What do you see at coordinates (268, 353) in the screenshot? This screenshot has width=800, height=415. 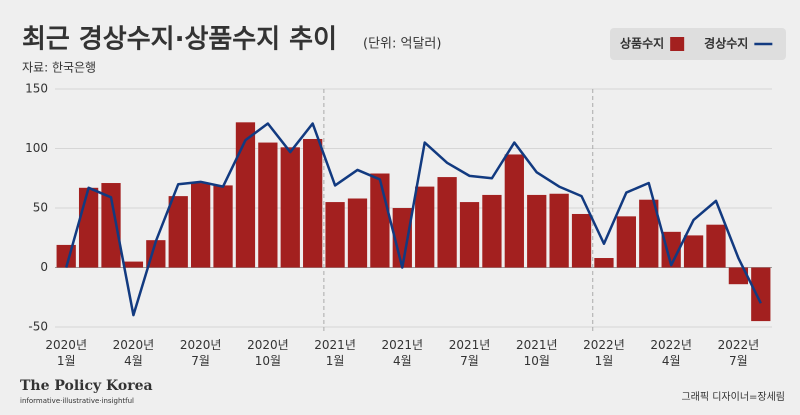 I see `x-tick-label: 2020년 10월` at bounding box center [268, 353].